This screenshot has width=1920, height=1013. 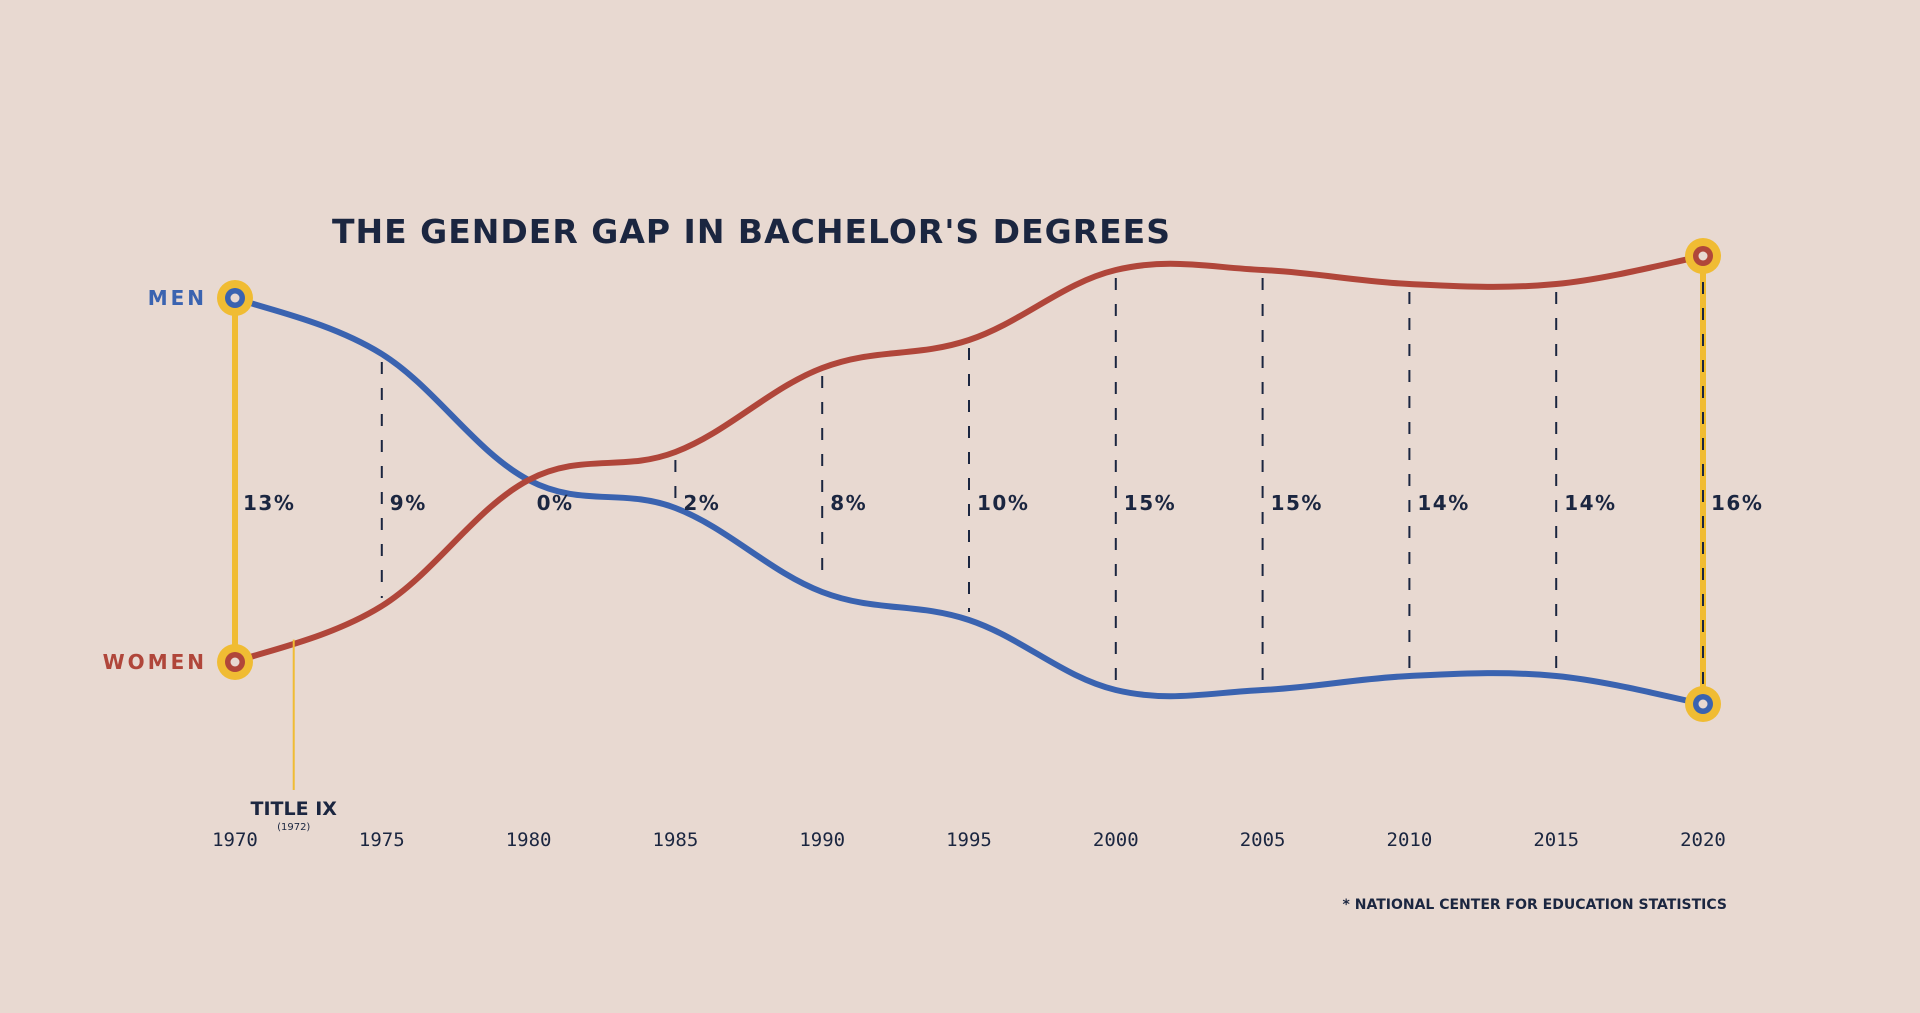 What do you see at coordinates (177, 298) in the screenshot?
I see `series-label-men: MEN` at bounding box center [177, 298].